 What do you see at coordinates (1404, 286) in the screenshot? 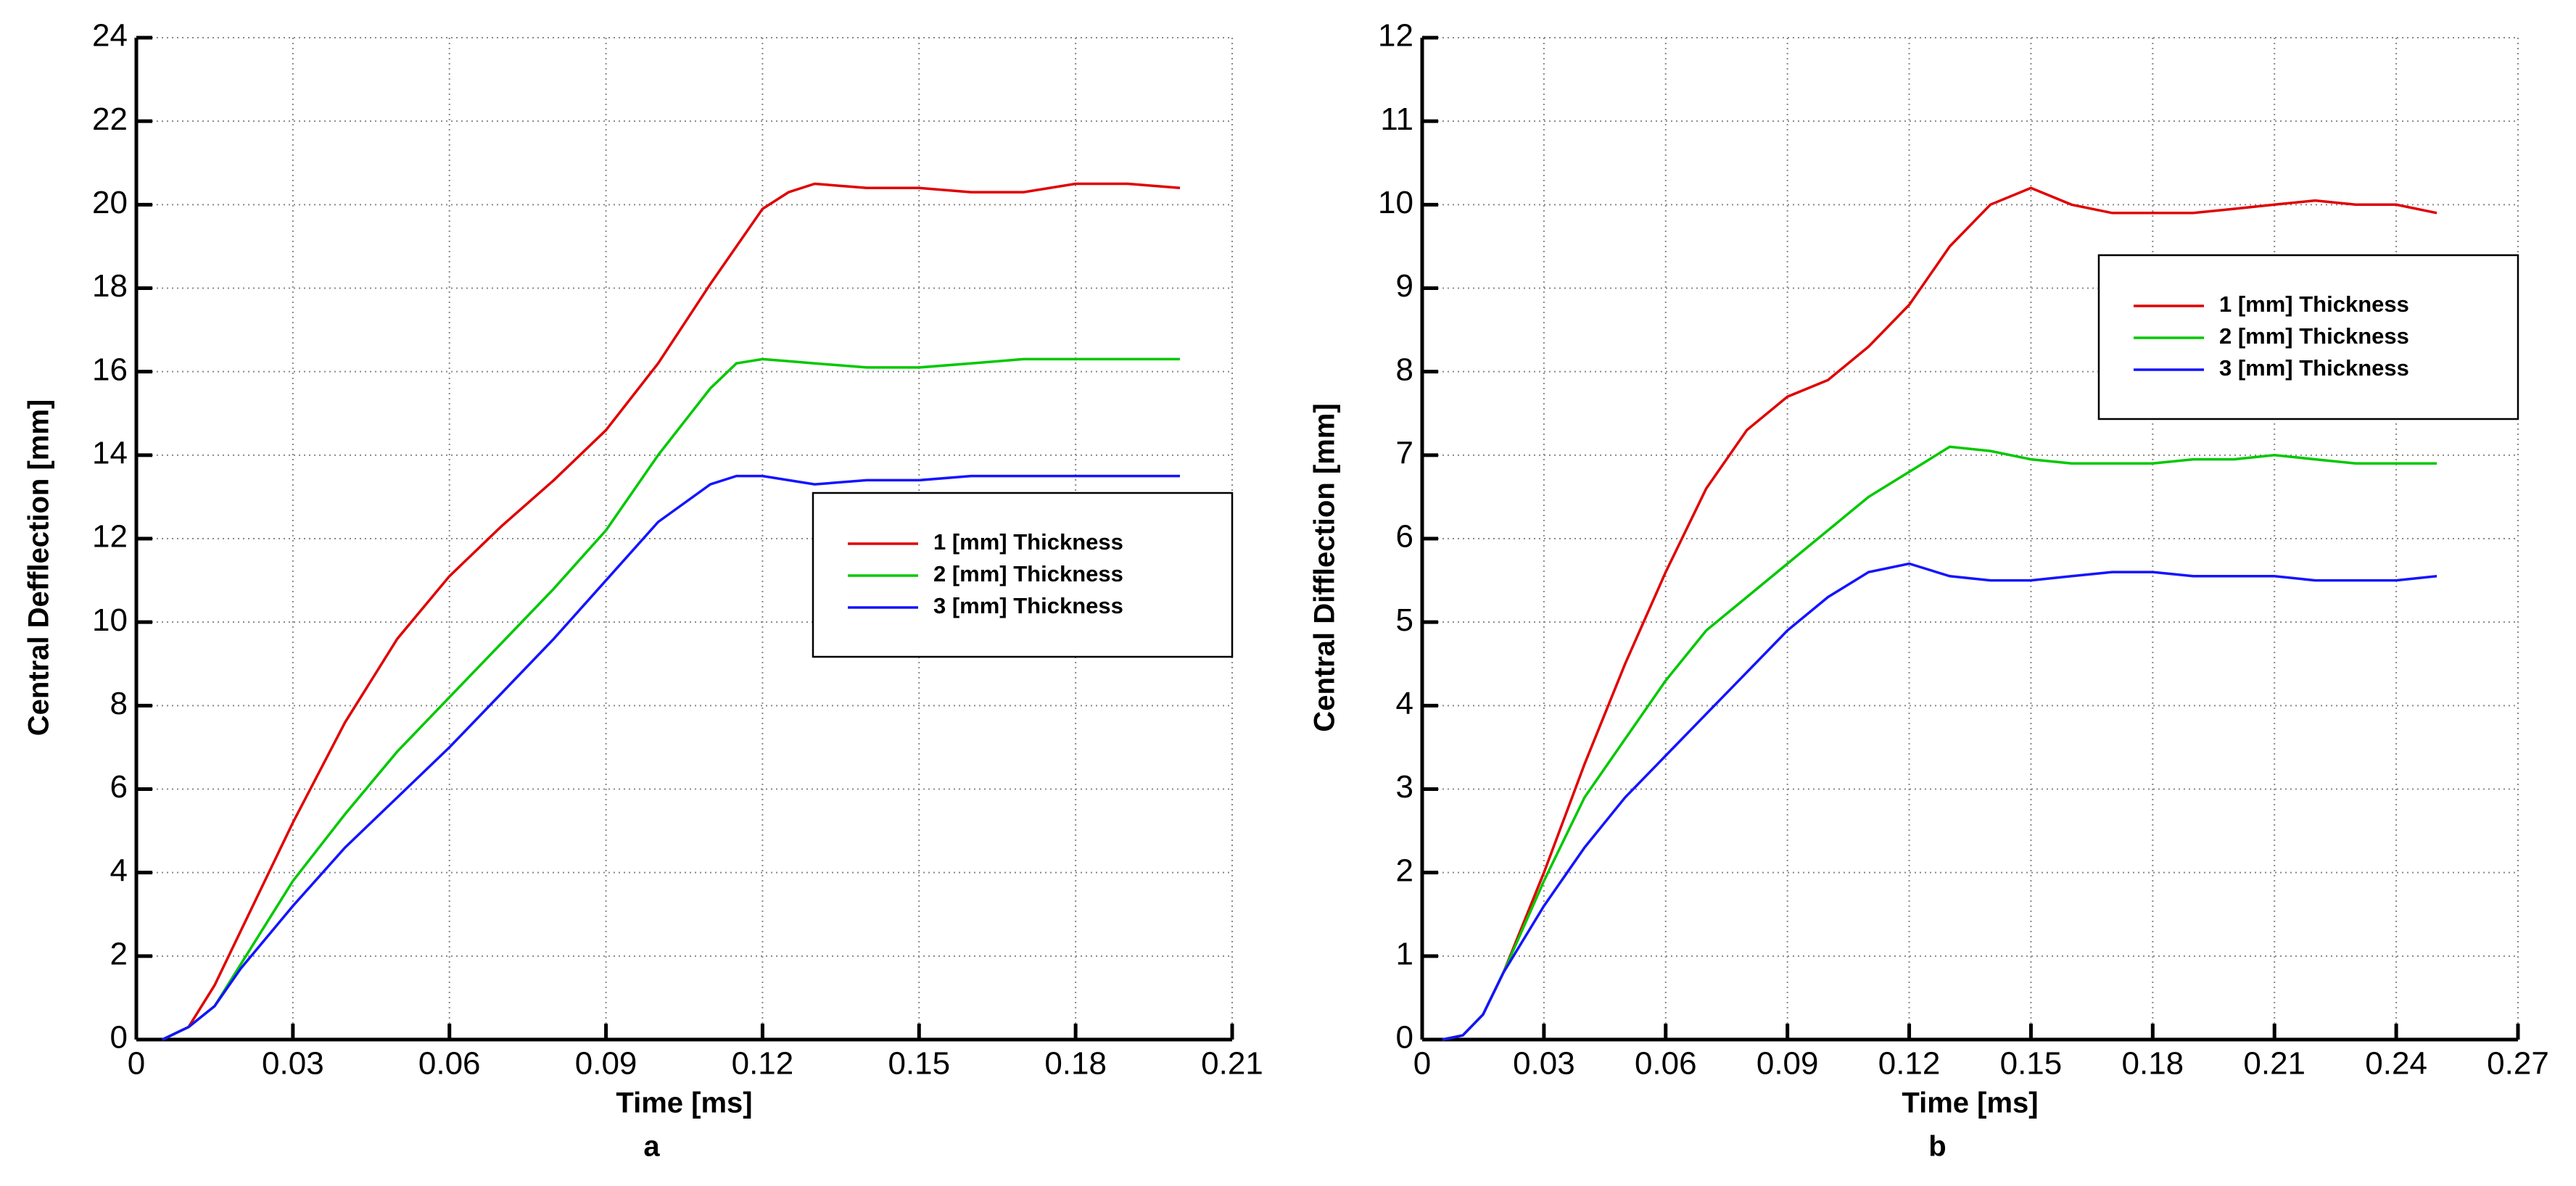
I see `y-tick-label: 9` at bounding box center [1404, 286].